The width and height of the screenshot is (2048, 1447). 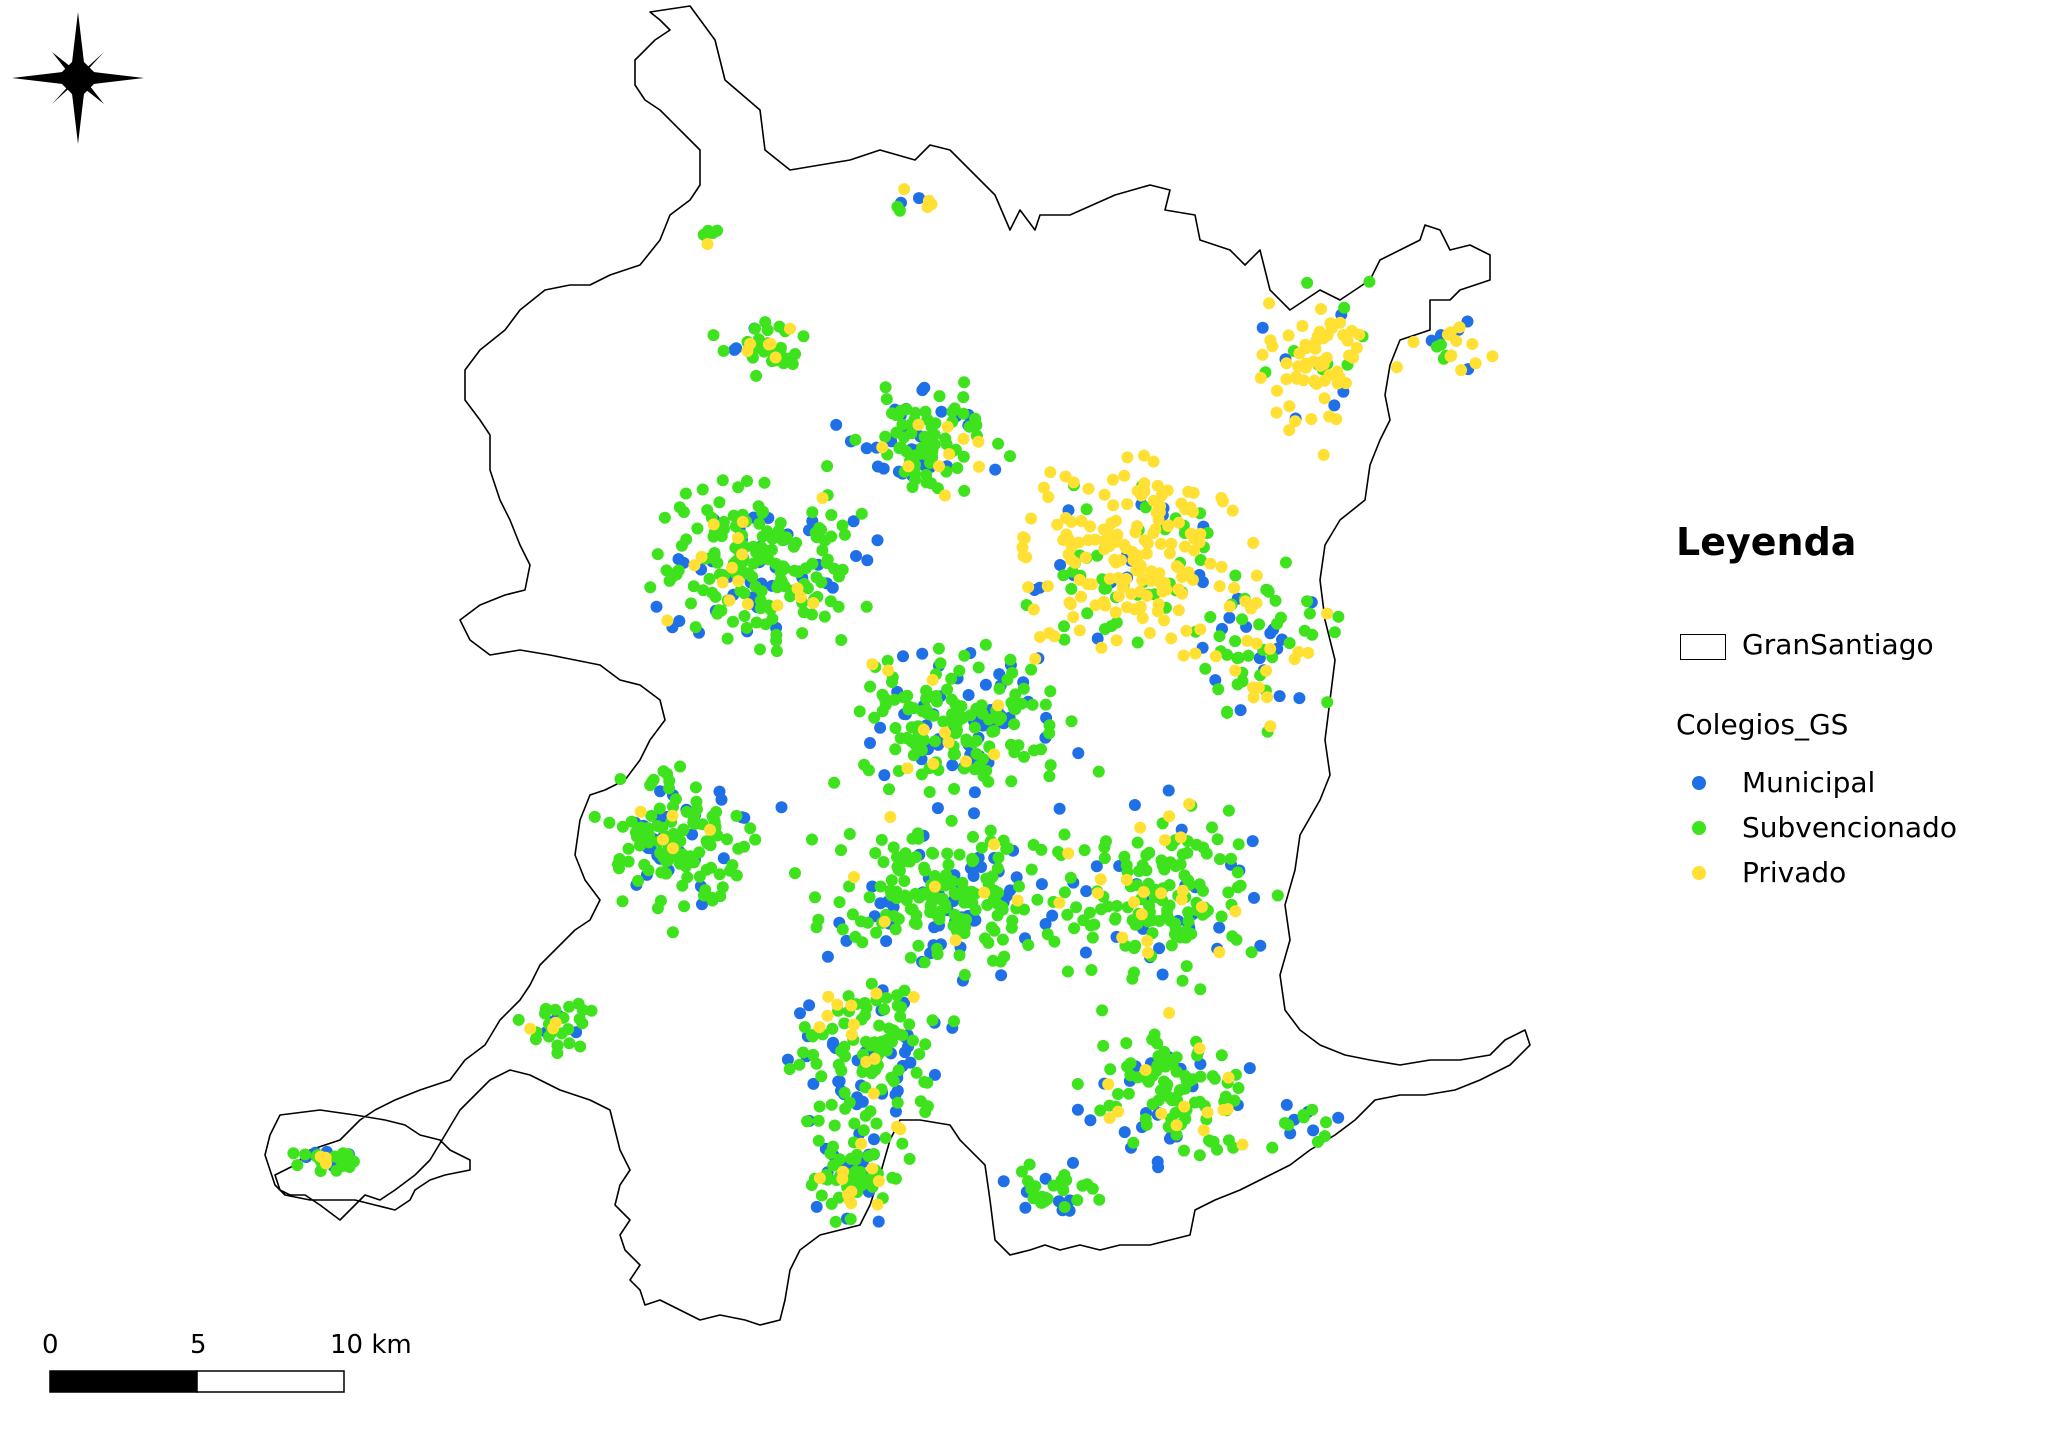 What do you see at coordinates (1762, 724) in the screenshot?
I see `legend-points-layer-label: Colegios_GS` at bounding box center [1762, 724].